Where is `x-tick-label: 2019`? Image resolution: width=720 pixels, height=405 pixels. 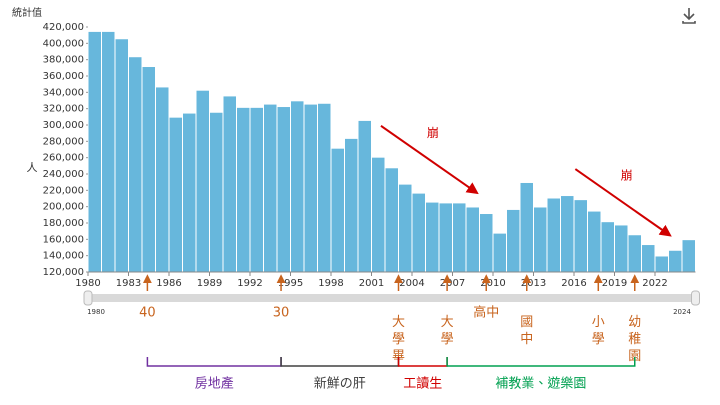 x-tick-label: 2019 is located at coordinates (614, 283).